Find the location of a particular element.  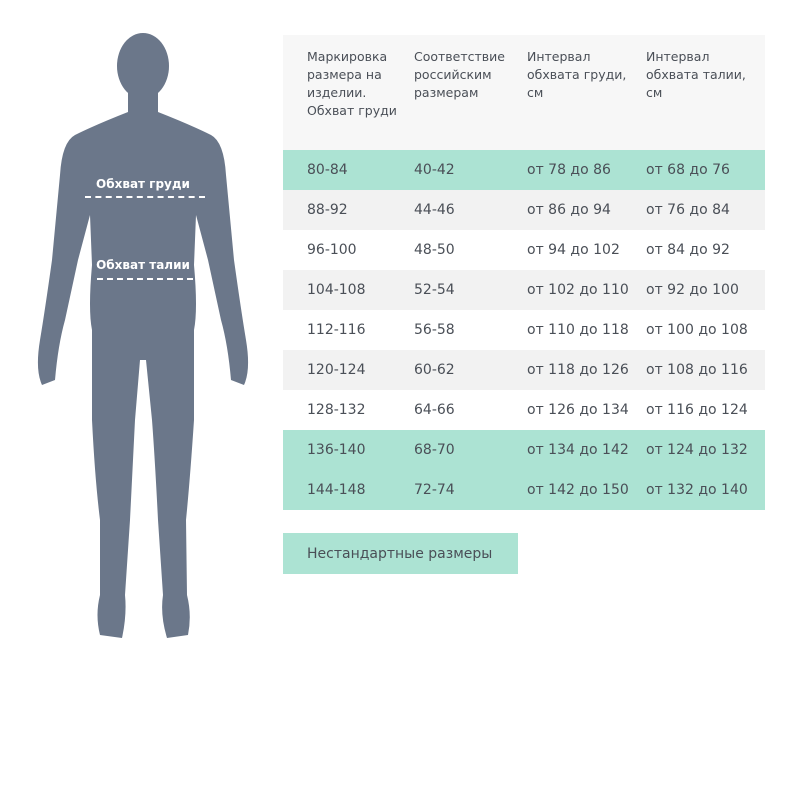

table-row: 88-92 44-46 от 86 до 94 от 76 до 84 is located at coordinates (524, 210).